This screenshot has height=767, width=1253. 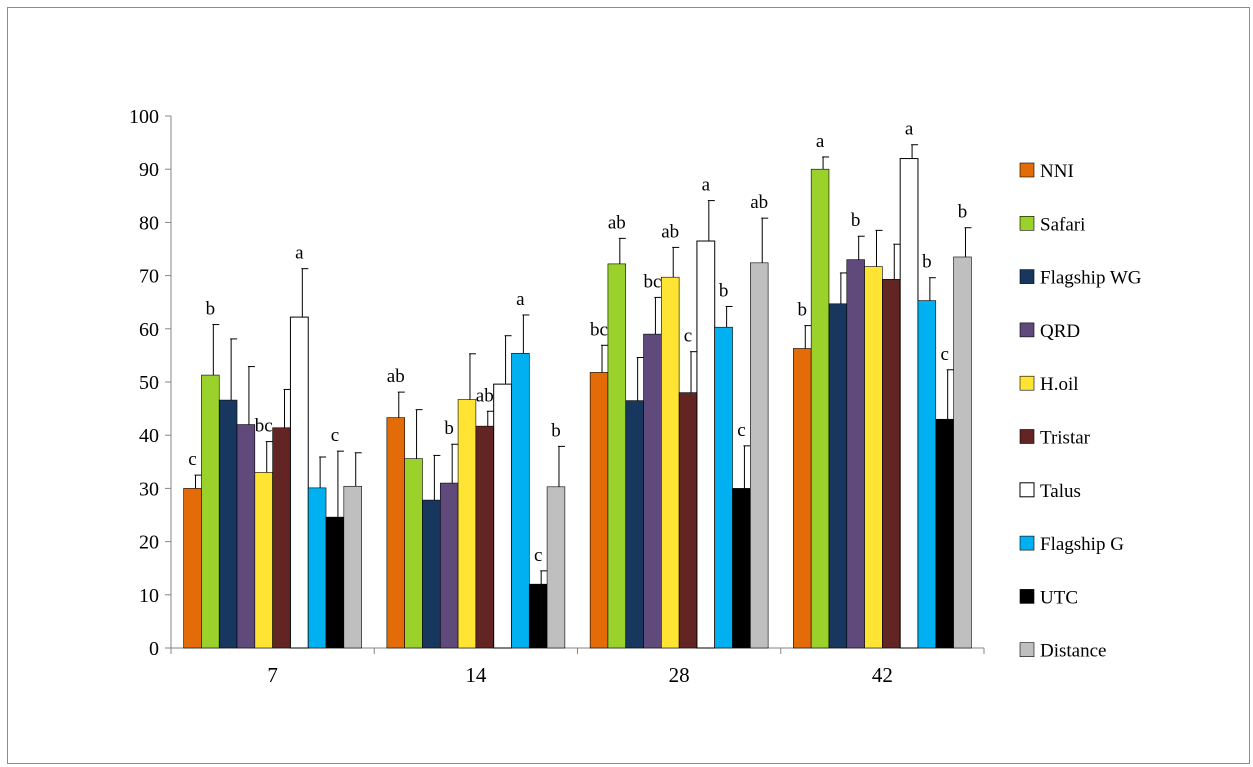 I want to click on legend-label: UTC, so click(x=1059, y=597).